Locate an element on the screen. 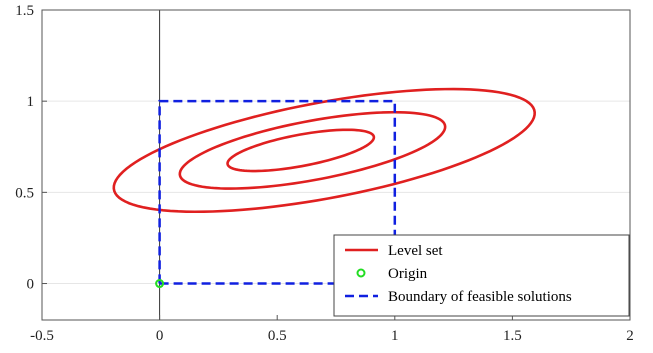  legend-box is located at coordinates (481, 275).